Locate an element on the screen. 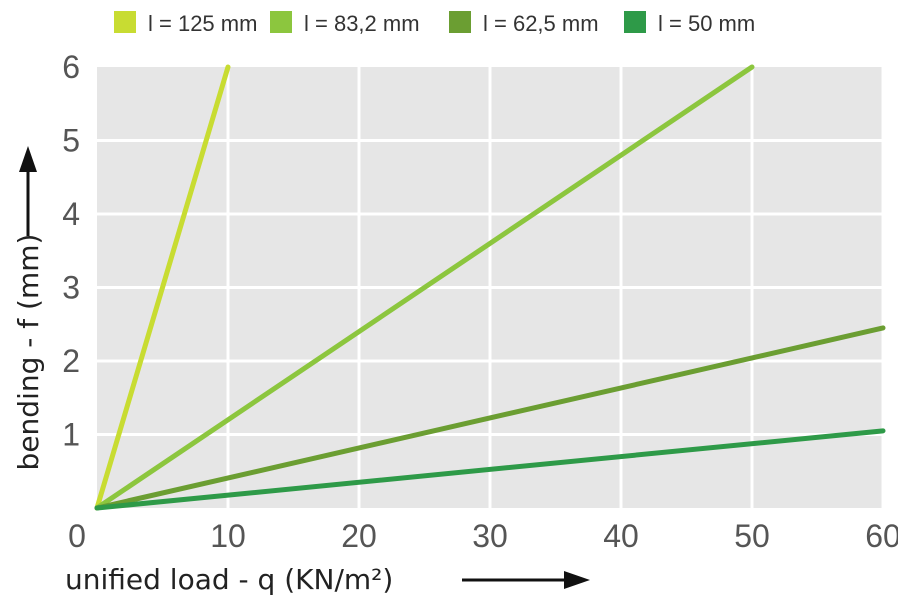 The image size is (898, 607). y-axis-arrowhead is located at coordinates (28, 159).